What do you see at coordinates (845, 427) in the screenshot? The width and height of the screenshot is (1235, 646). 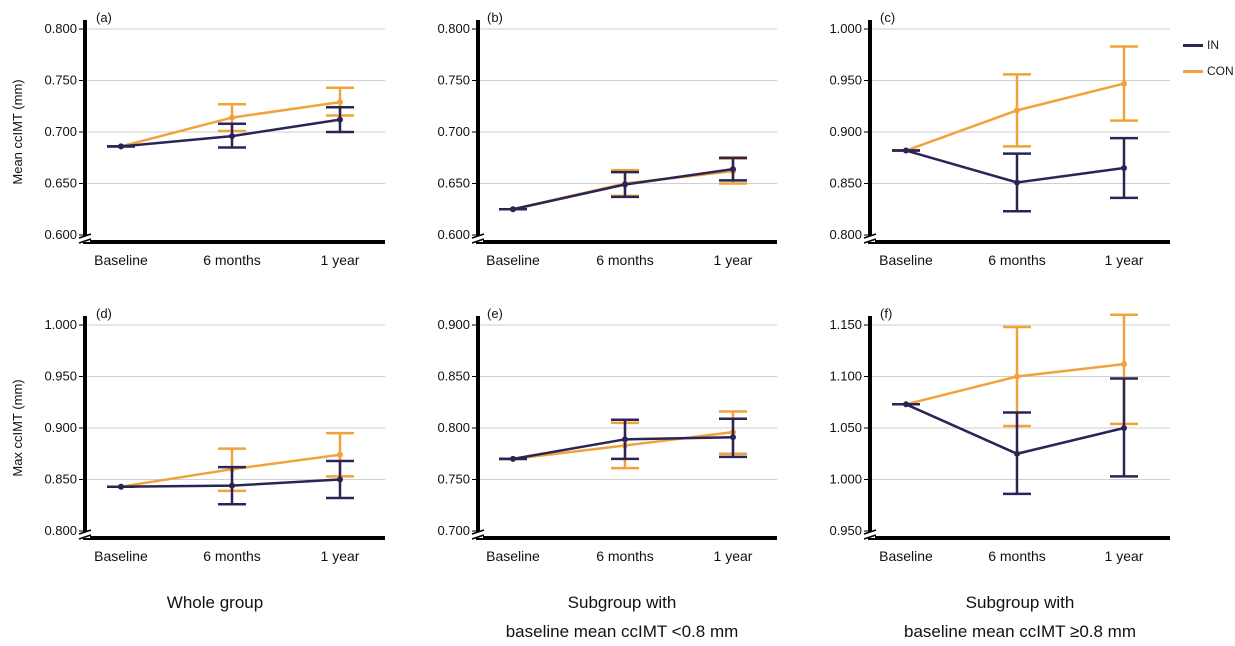 I see `y-tick-label: 1.050` at bounding box center [845, 427].